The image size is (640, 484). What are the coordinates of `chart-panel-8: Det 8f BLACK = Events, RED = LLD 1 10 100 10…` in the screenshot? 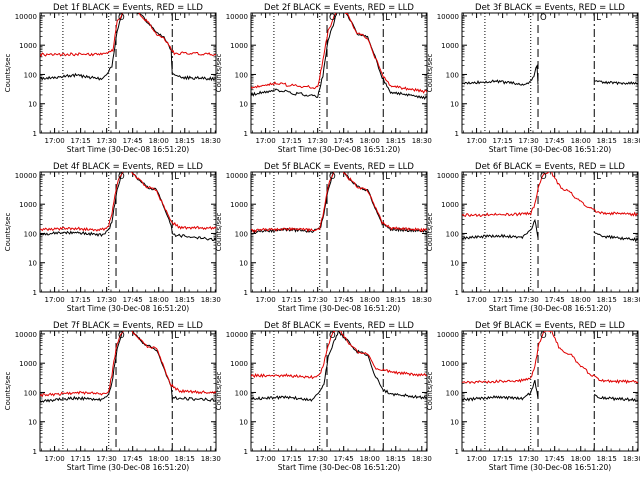 It's located at (323, 396).